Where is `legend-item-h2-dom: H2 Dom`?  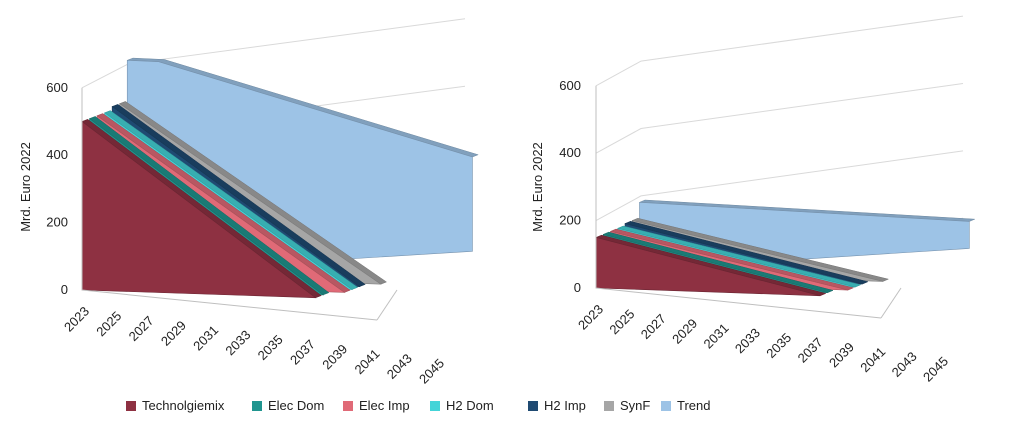
legend-item-h2-dom: H2 Dom is located at coordinates (462, 405).